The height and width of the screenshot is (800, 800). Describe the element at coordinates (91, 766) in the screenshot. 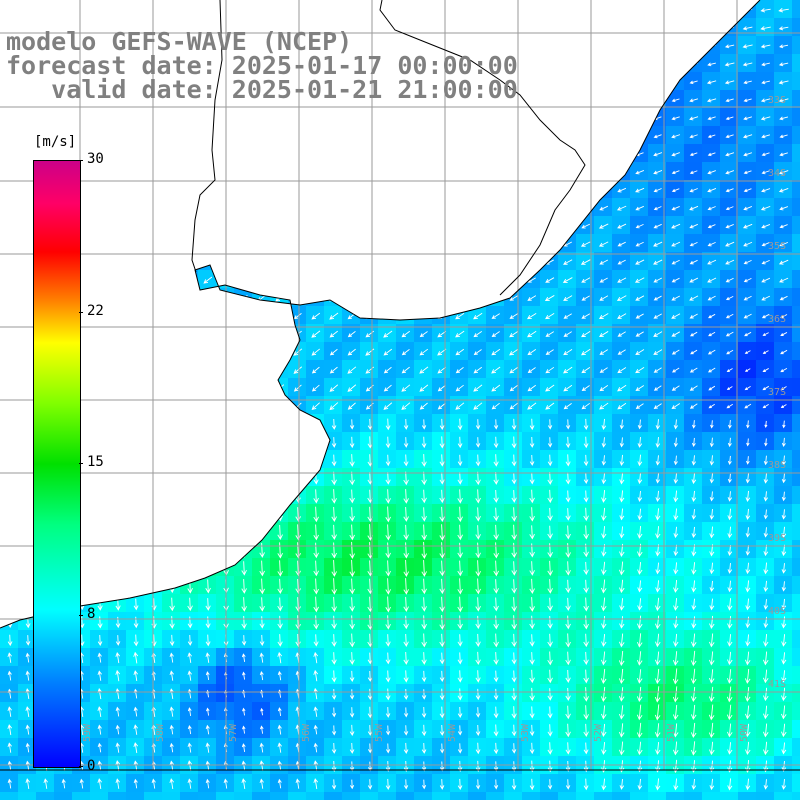

I see `colorbar-tick-0: 0` at that location.